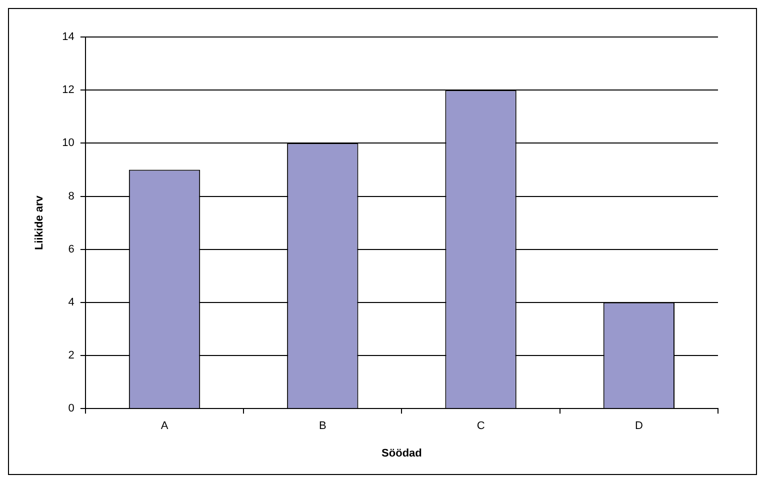 The height and width of the screenshot is (483, 765). What do you see at coordinates (71, 196) in the screenshot?
I see `y-tick-label: 8` at bounding box center [71, 196].